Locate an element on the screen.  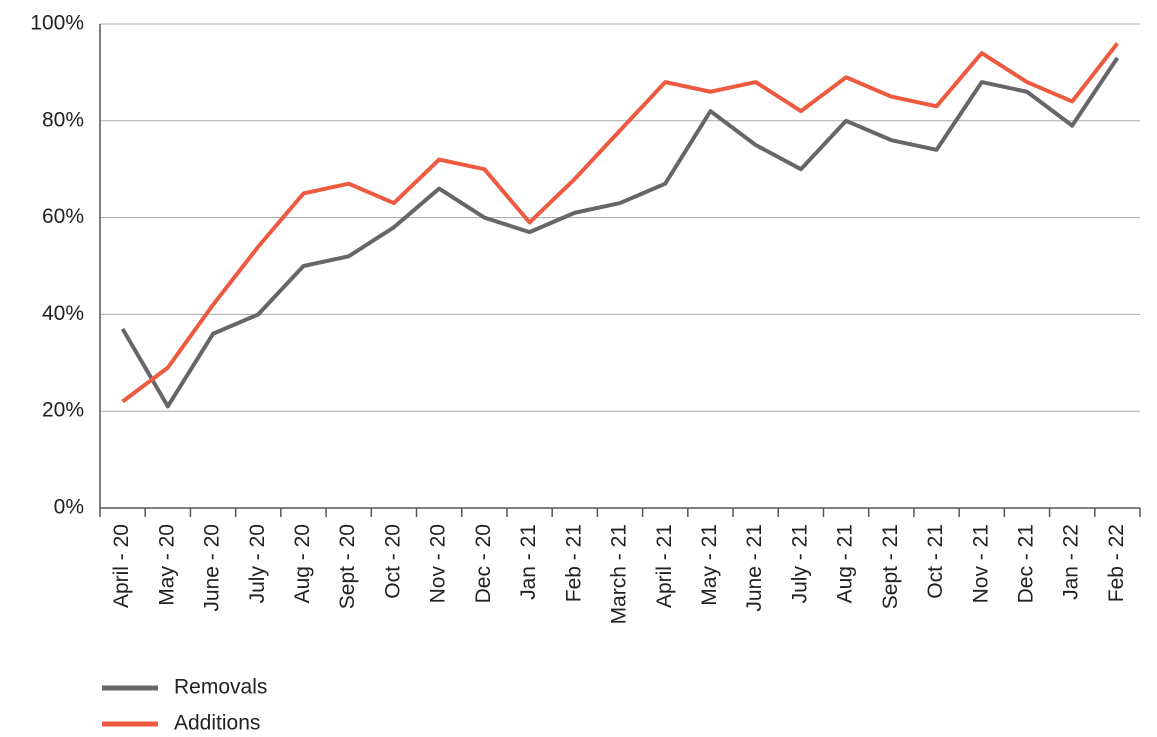
y-tick-label: 100% is located at coordinates (57, 23).